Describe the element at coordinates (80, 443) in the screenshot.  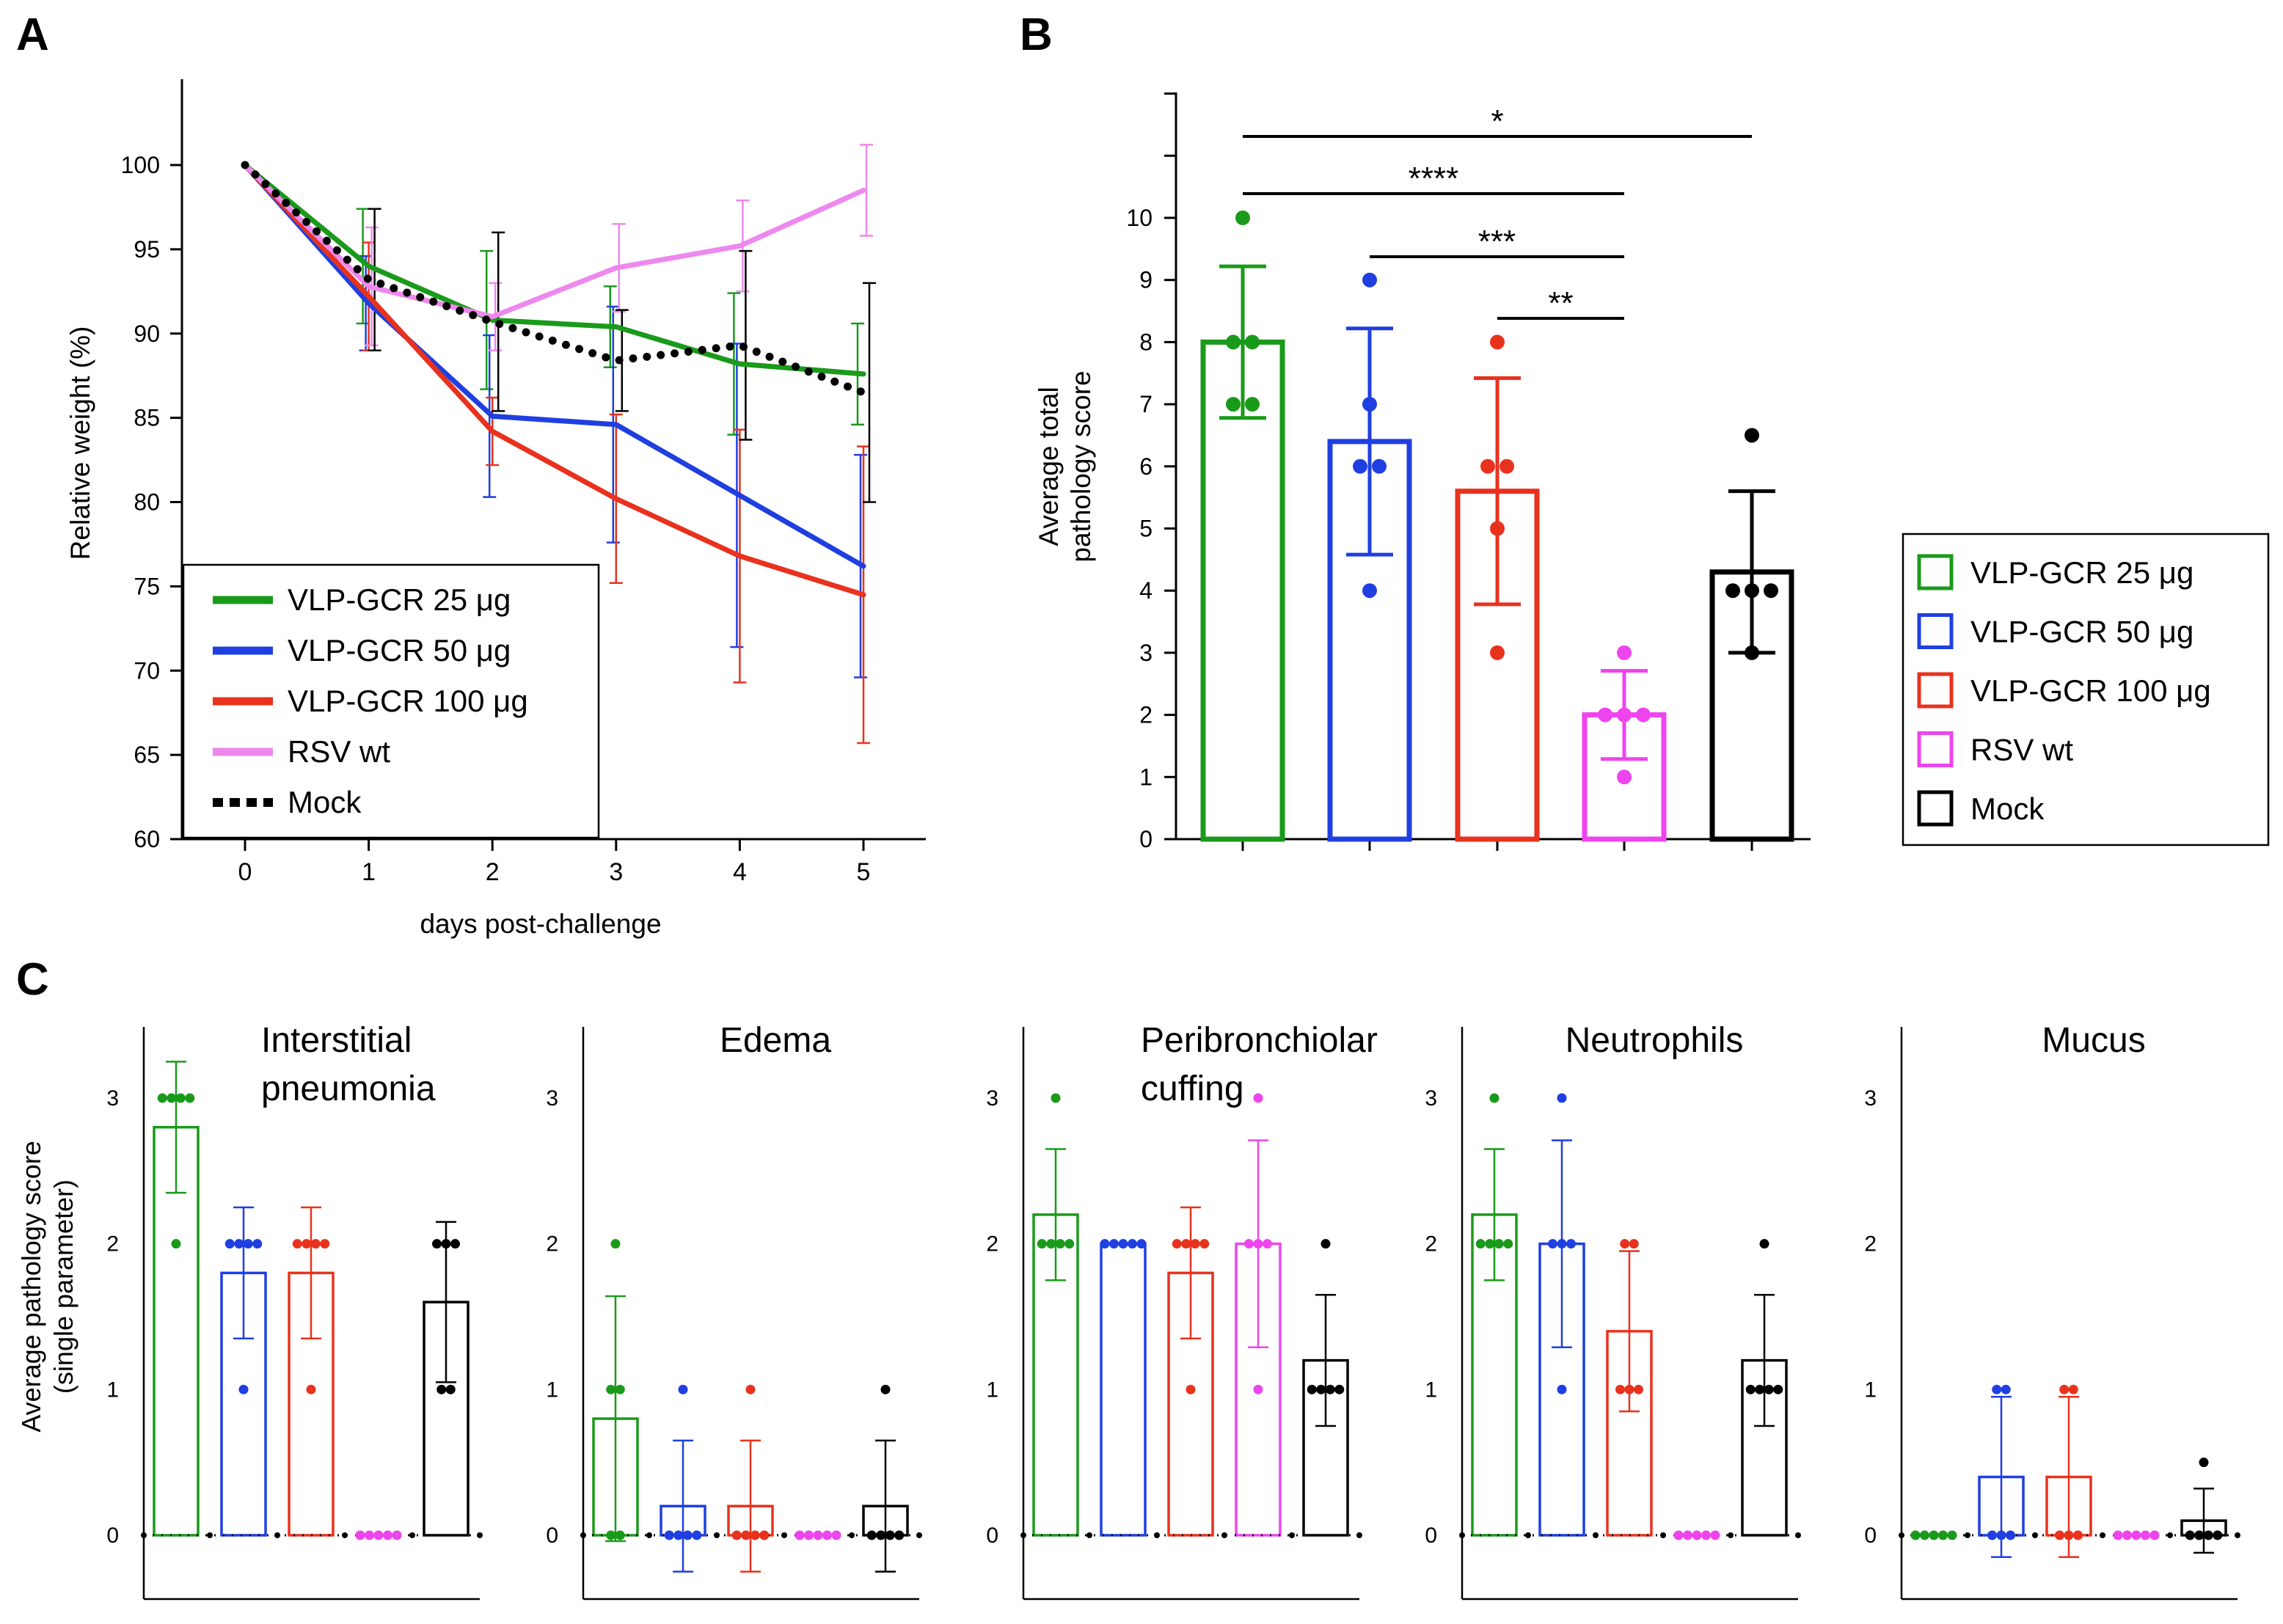
I see `y-axis-label: Relative weight (%)` at that location.